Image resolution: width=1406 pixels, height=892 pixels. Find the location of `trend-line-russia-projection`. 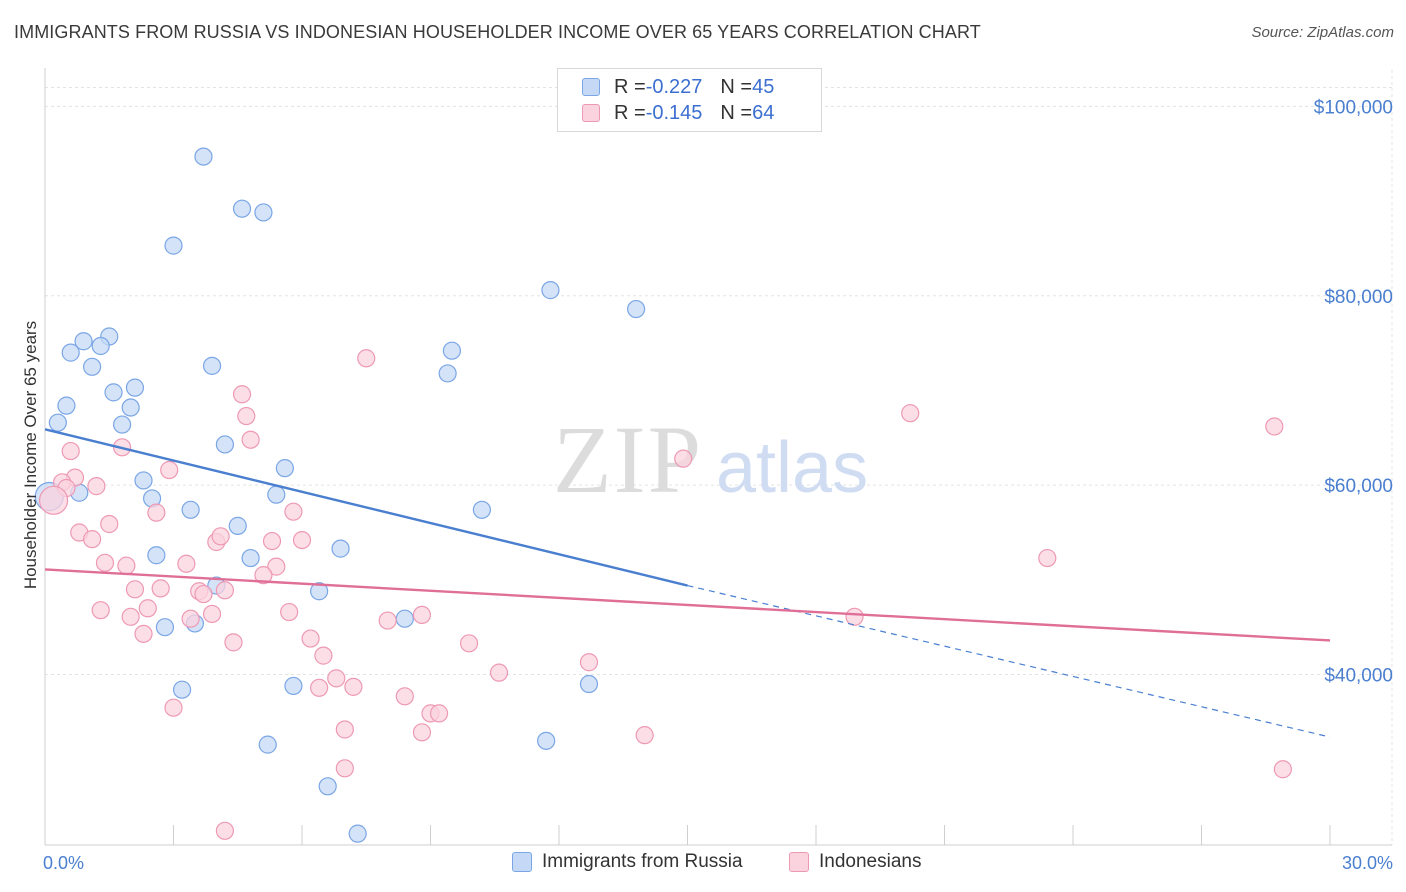

trend-line-russia-projection is located at coordinates (1009, 661).